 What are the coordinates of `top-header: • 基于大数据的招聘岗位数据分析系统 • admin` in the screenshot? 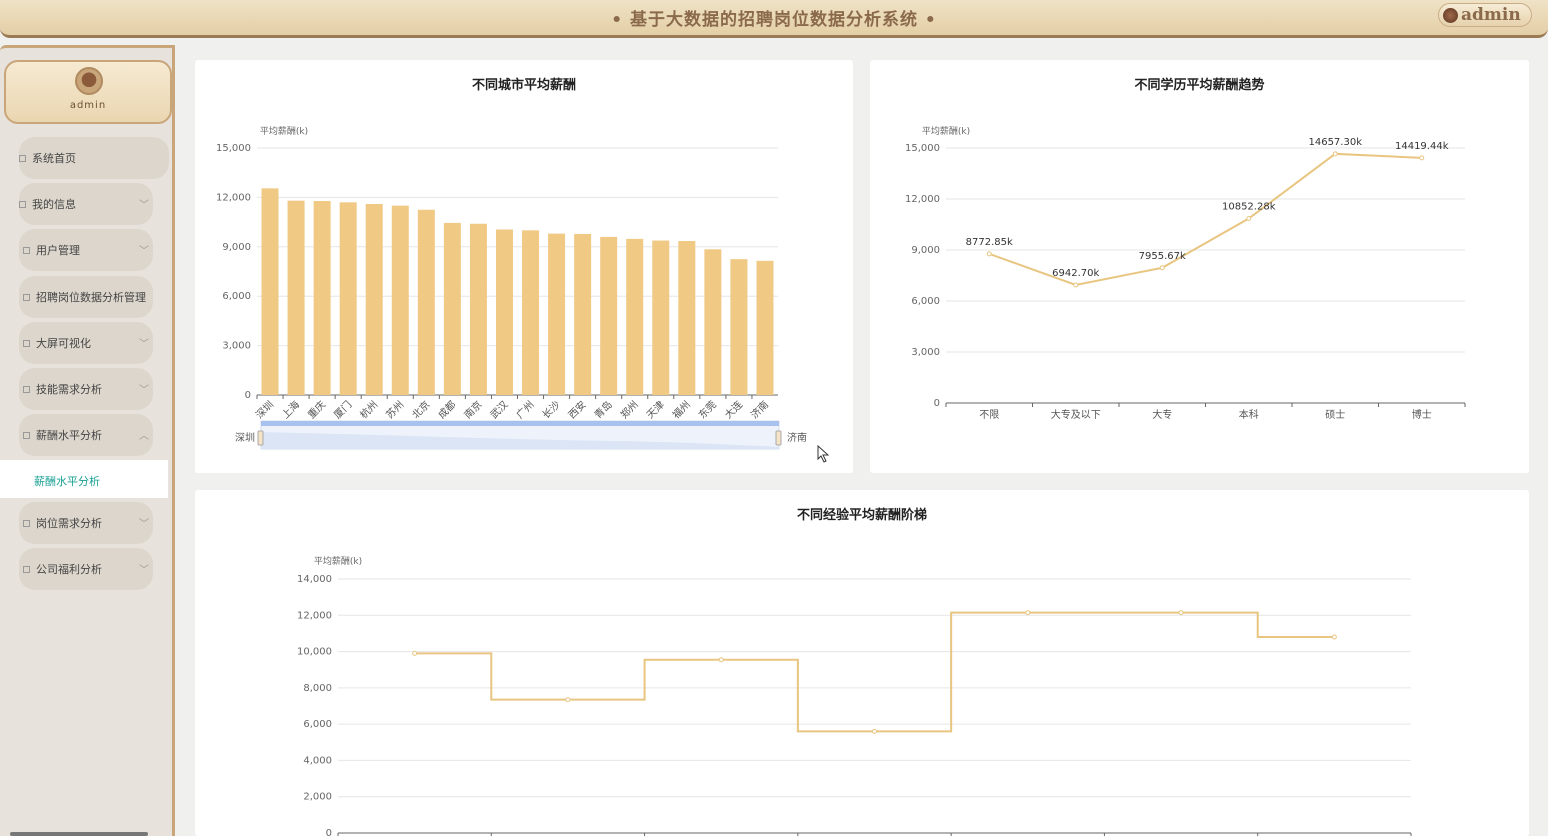 It's located at (774, 19).